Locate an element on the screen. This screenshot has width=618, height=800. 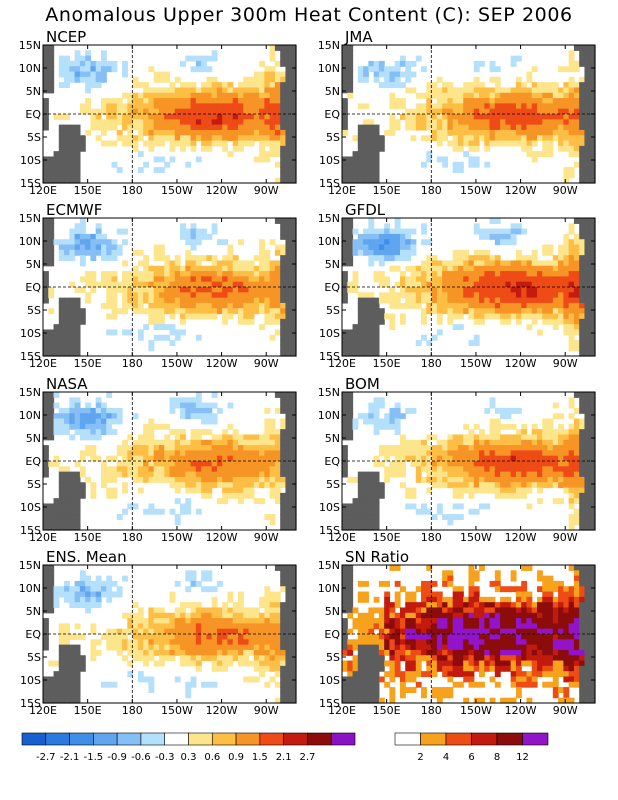
panel-label: ECMWF is located at coordinates (74, 210).